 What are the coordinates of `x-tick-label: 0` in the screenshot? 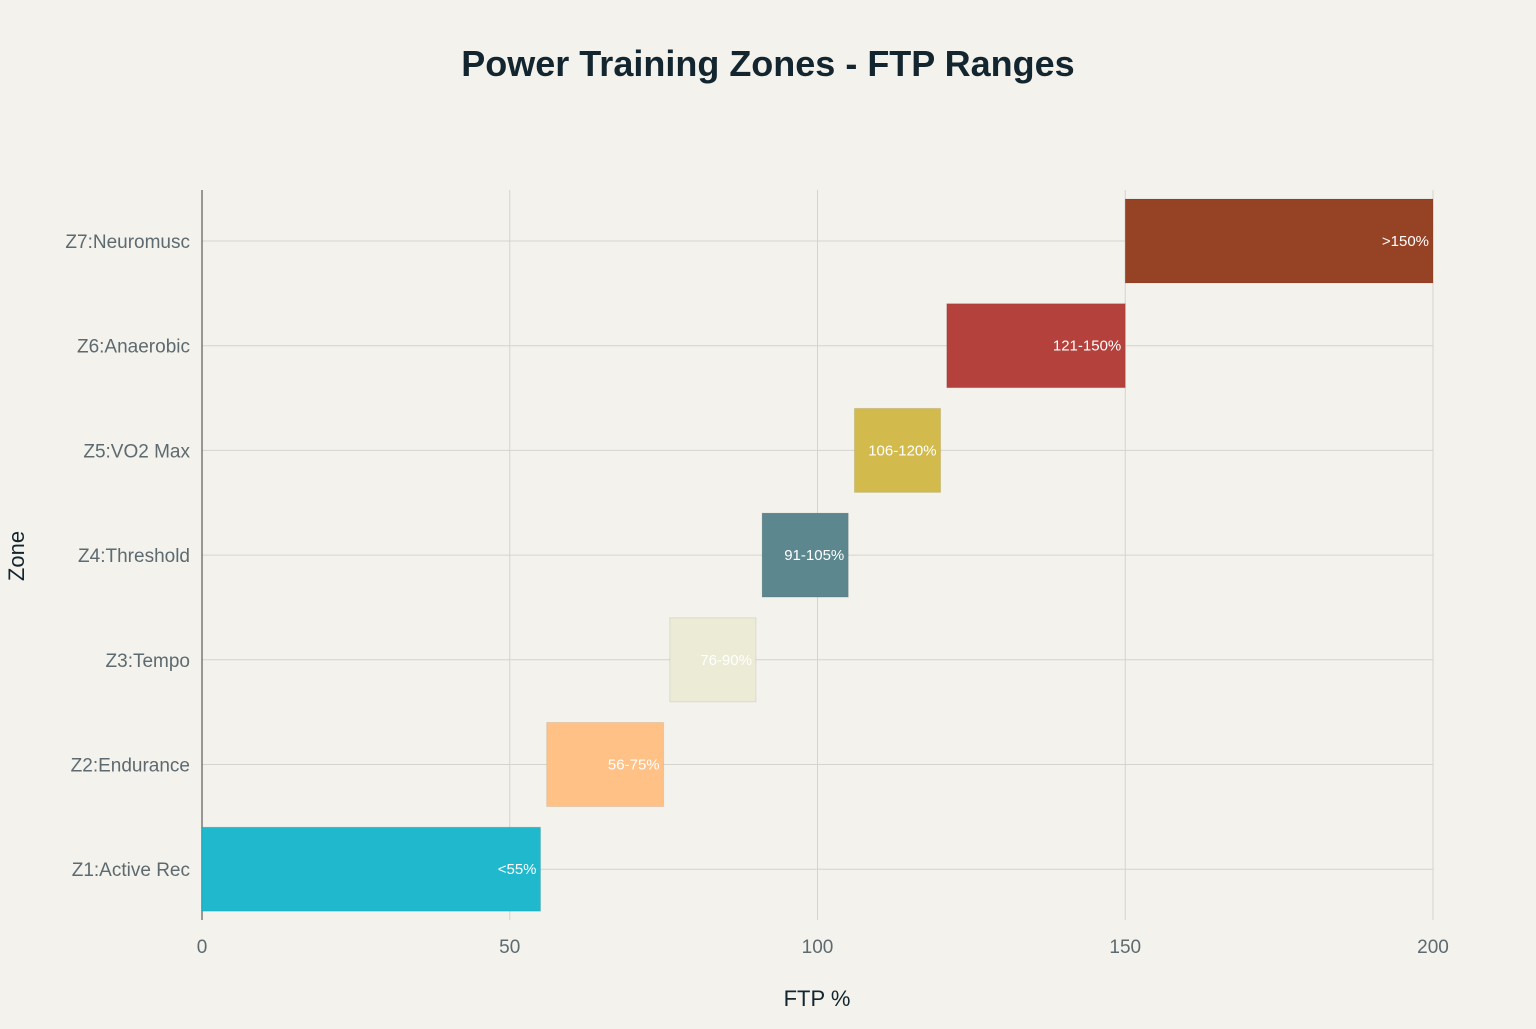 It's located at (202, 947).